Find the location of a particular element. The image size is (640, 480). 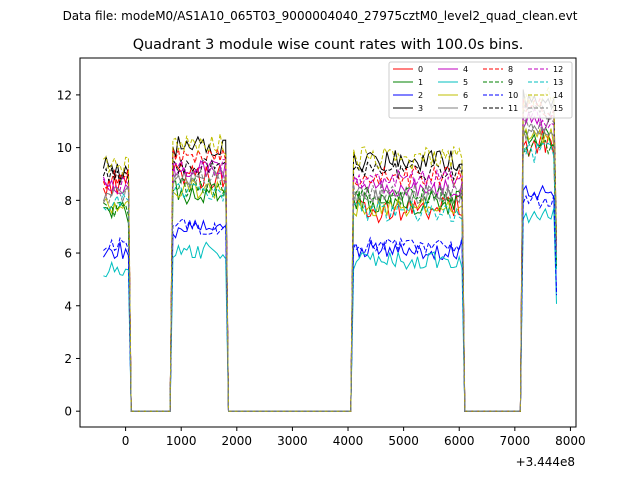

legend-label-6: 6 is located at coordinates (465, 95).